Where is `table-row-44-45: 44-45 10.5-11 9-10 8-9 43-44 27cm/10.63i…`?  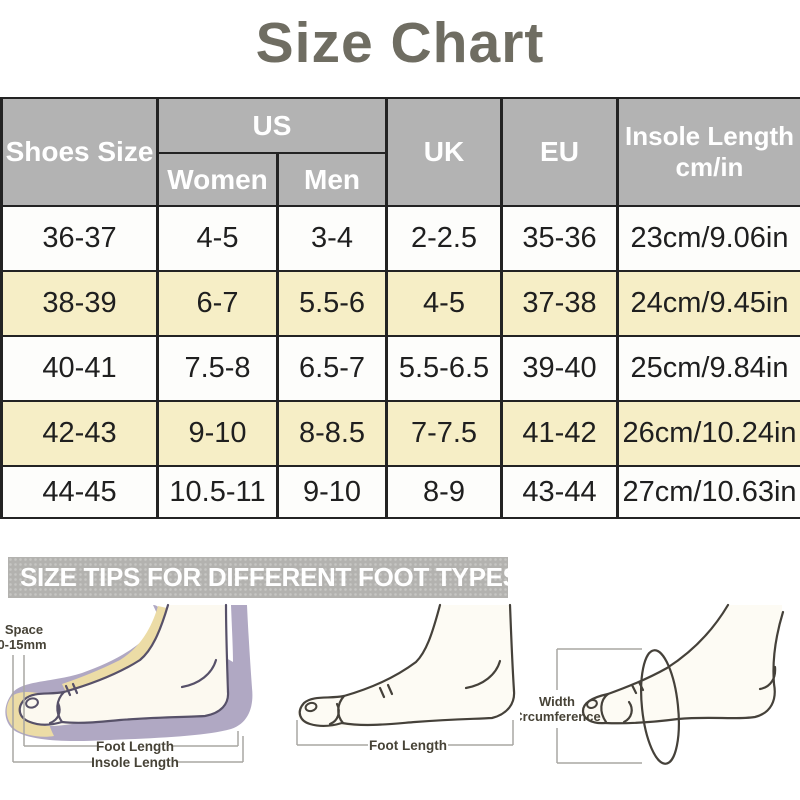
table-row-44-45: 44-45 10.5-11 9-10 8-9 43-44 27cm/10.63i… is located at coordinates (400, 492).